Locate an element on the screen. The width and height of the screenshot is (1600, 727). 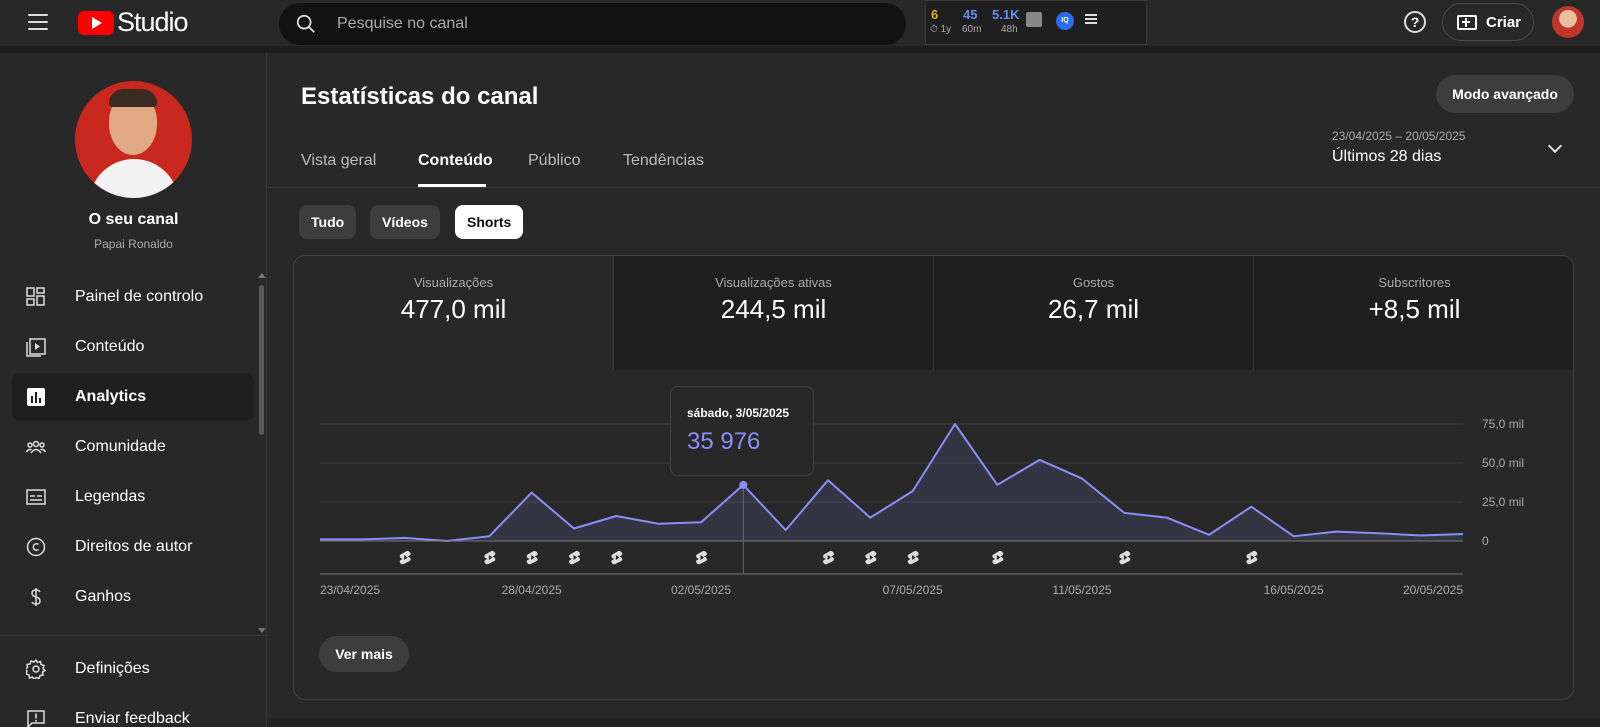
sidebar-item-dashboard: Painel de controlo is located at coordinates (133, 297).